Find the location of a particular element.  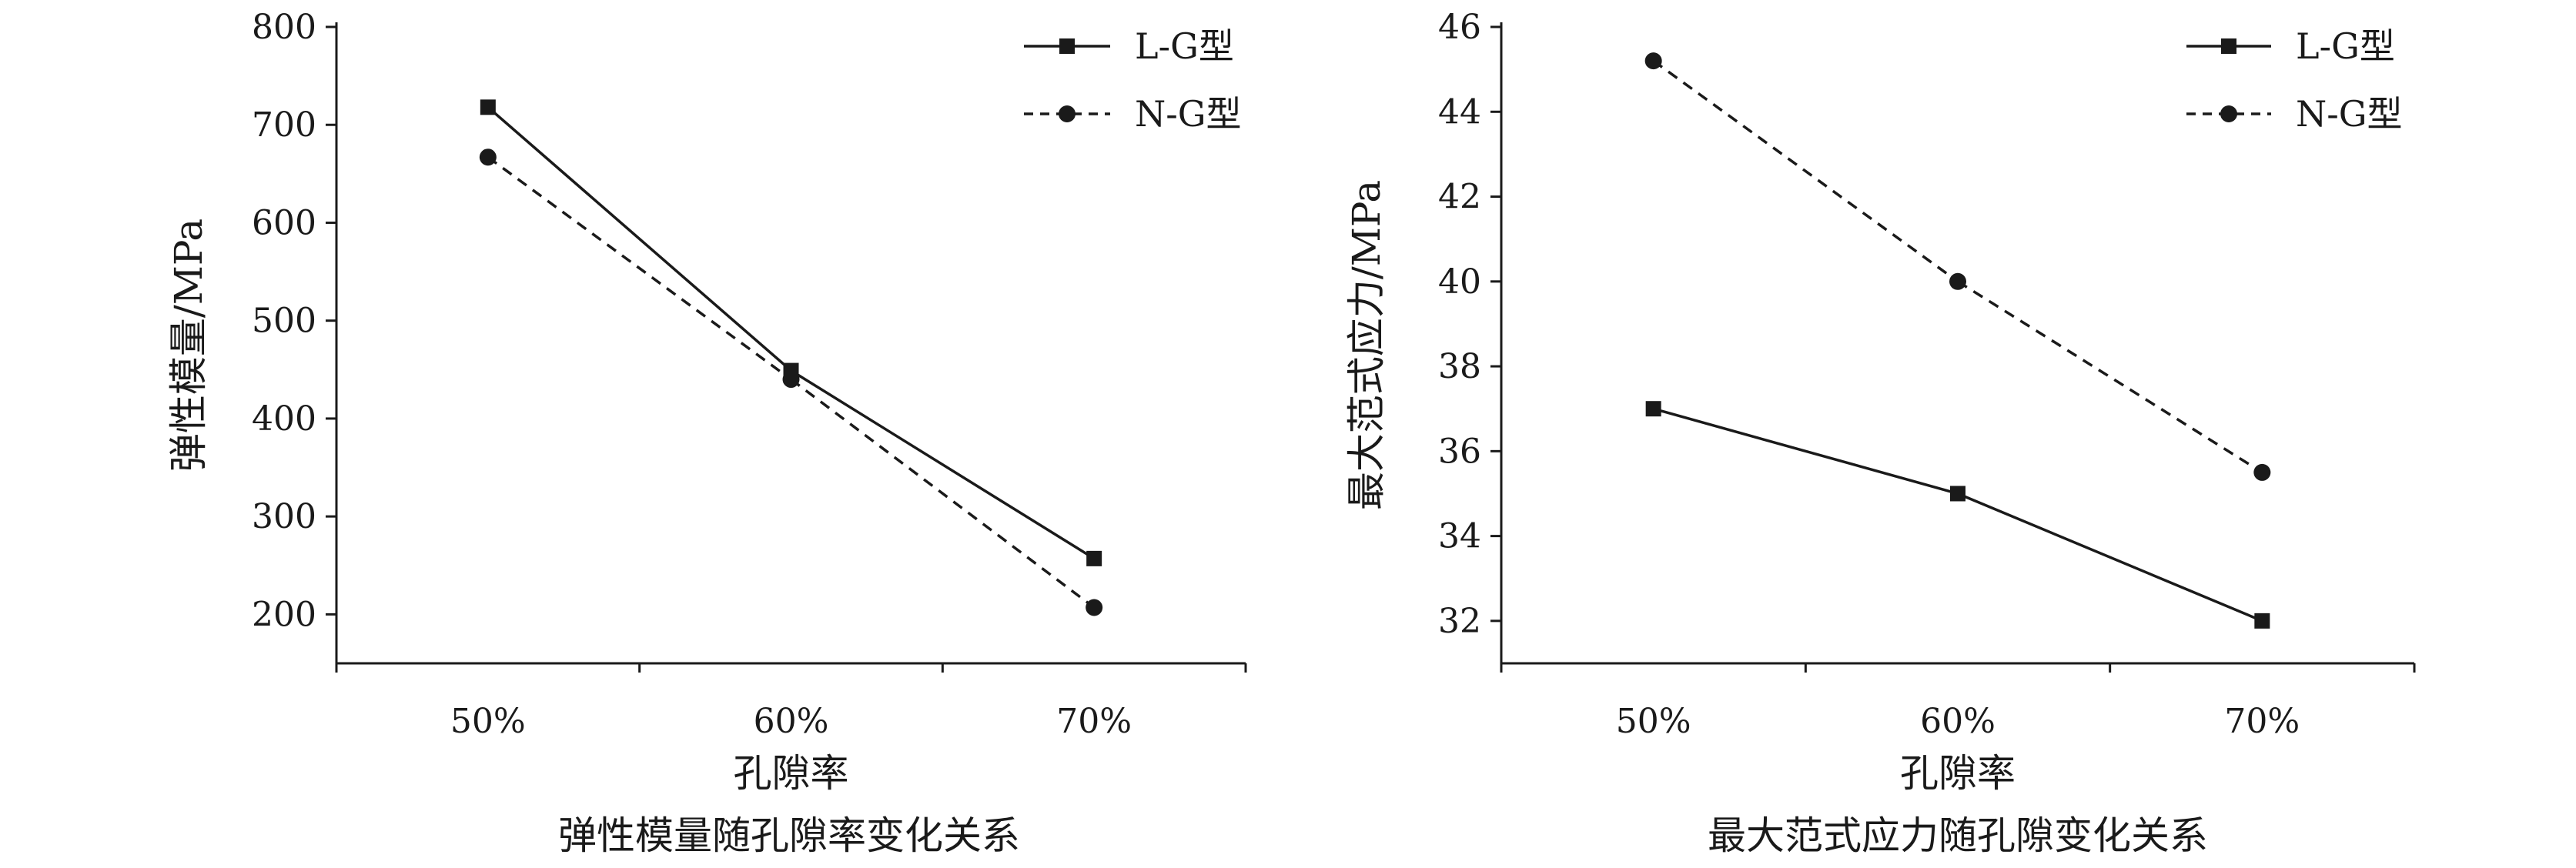

y-axis-label: 最大范式应力/MPa is located at coordinates (1367, 345).